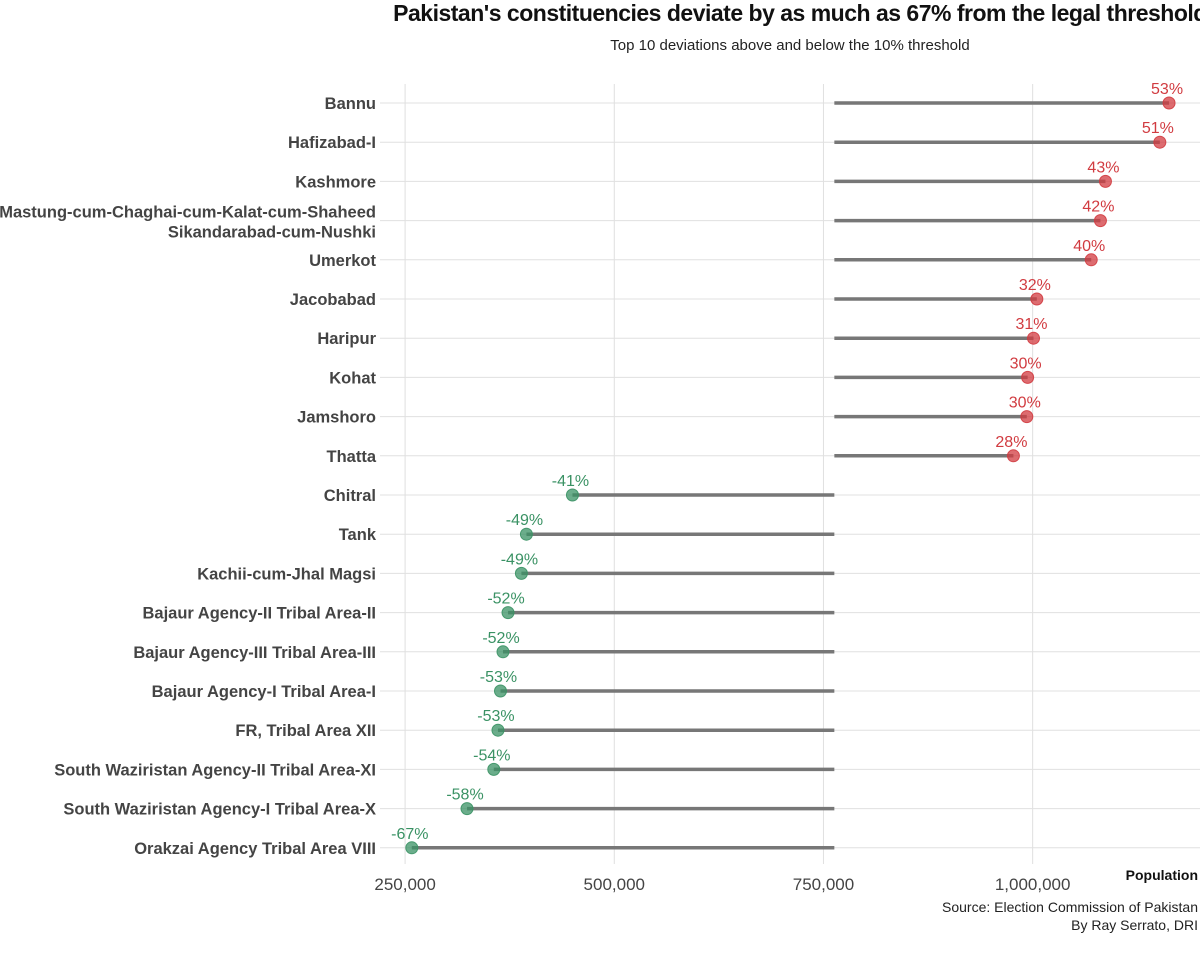 The height and width of the screenshot is (960, 1200). I want to click on data-label: 40%, so click(1089, 246).